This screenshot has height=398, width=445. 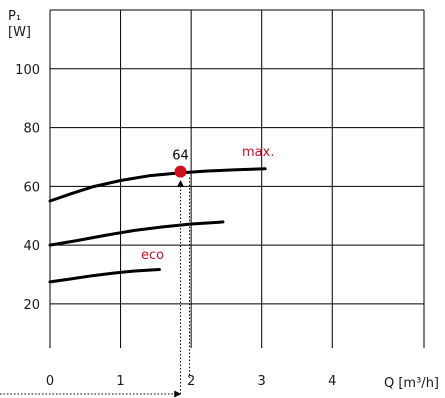 What do you see at coordinates (180, 171) in the screenshot?
I see `operating-point-marker` at bounding box center [180, 171].